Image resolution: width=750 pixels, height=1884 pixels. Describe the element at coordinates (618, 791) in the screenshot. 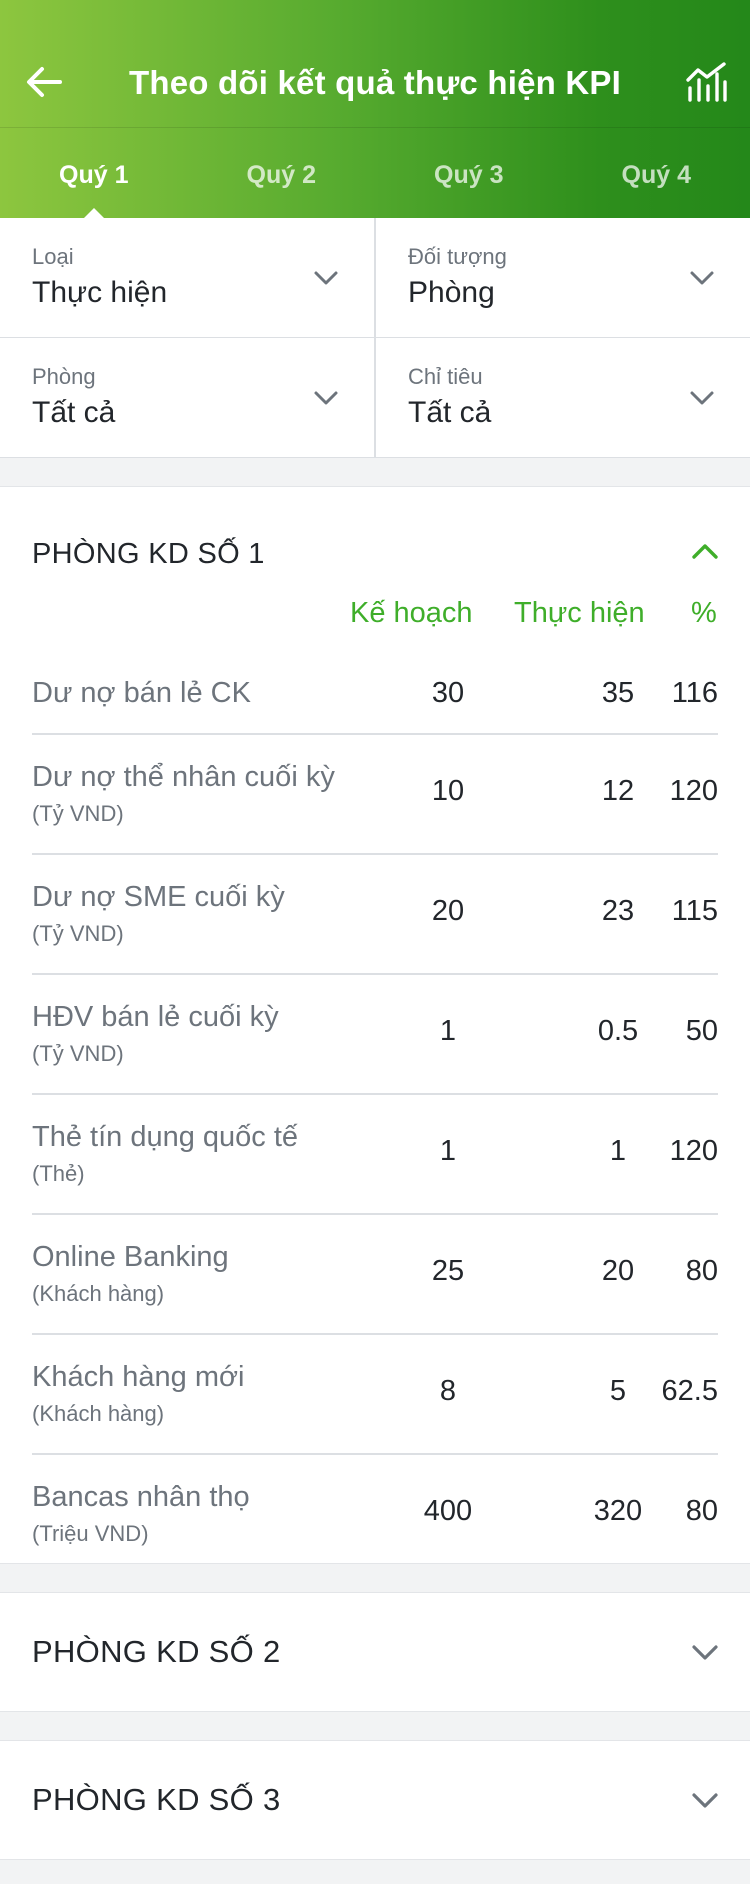

I see `kpi-actual: 12` at that location.